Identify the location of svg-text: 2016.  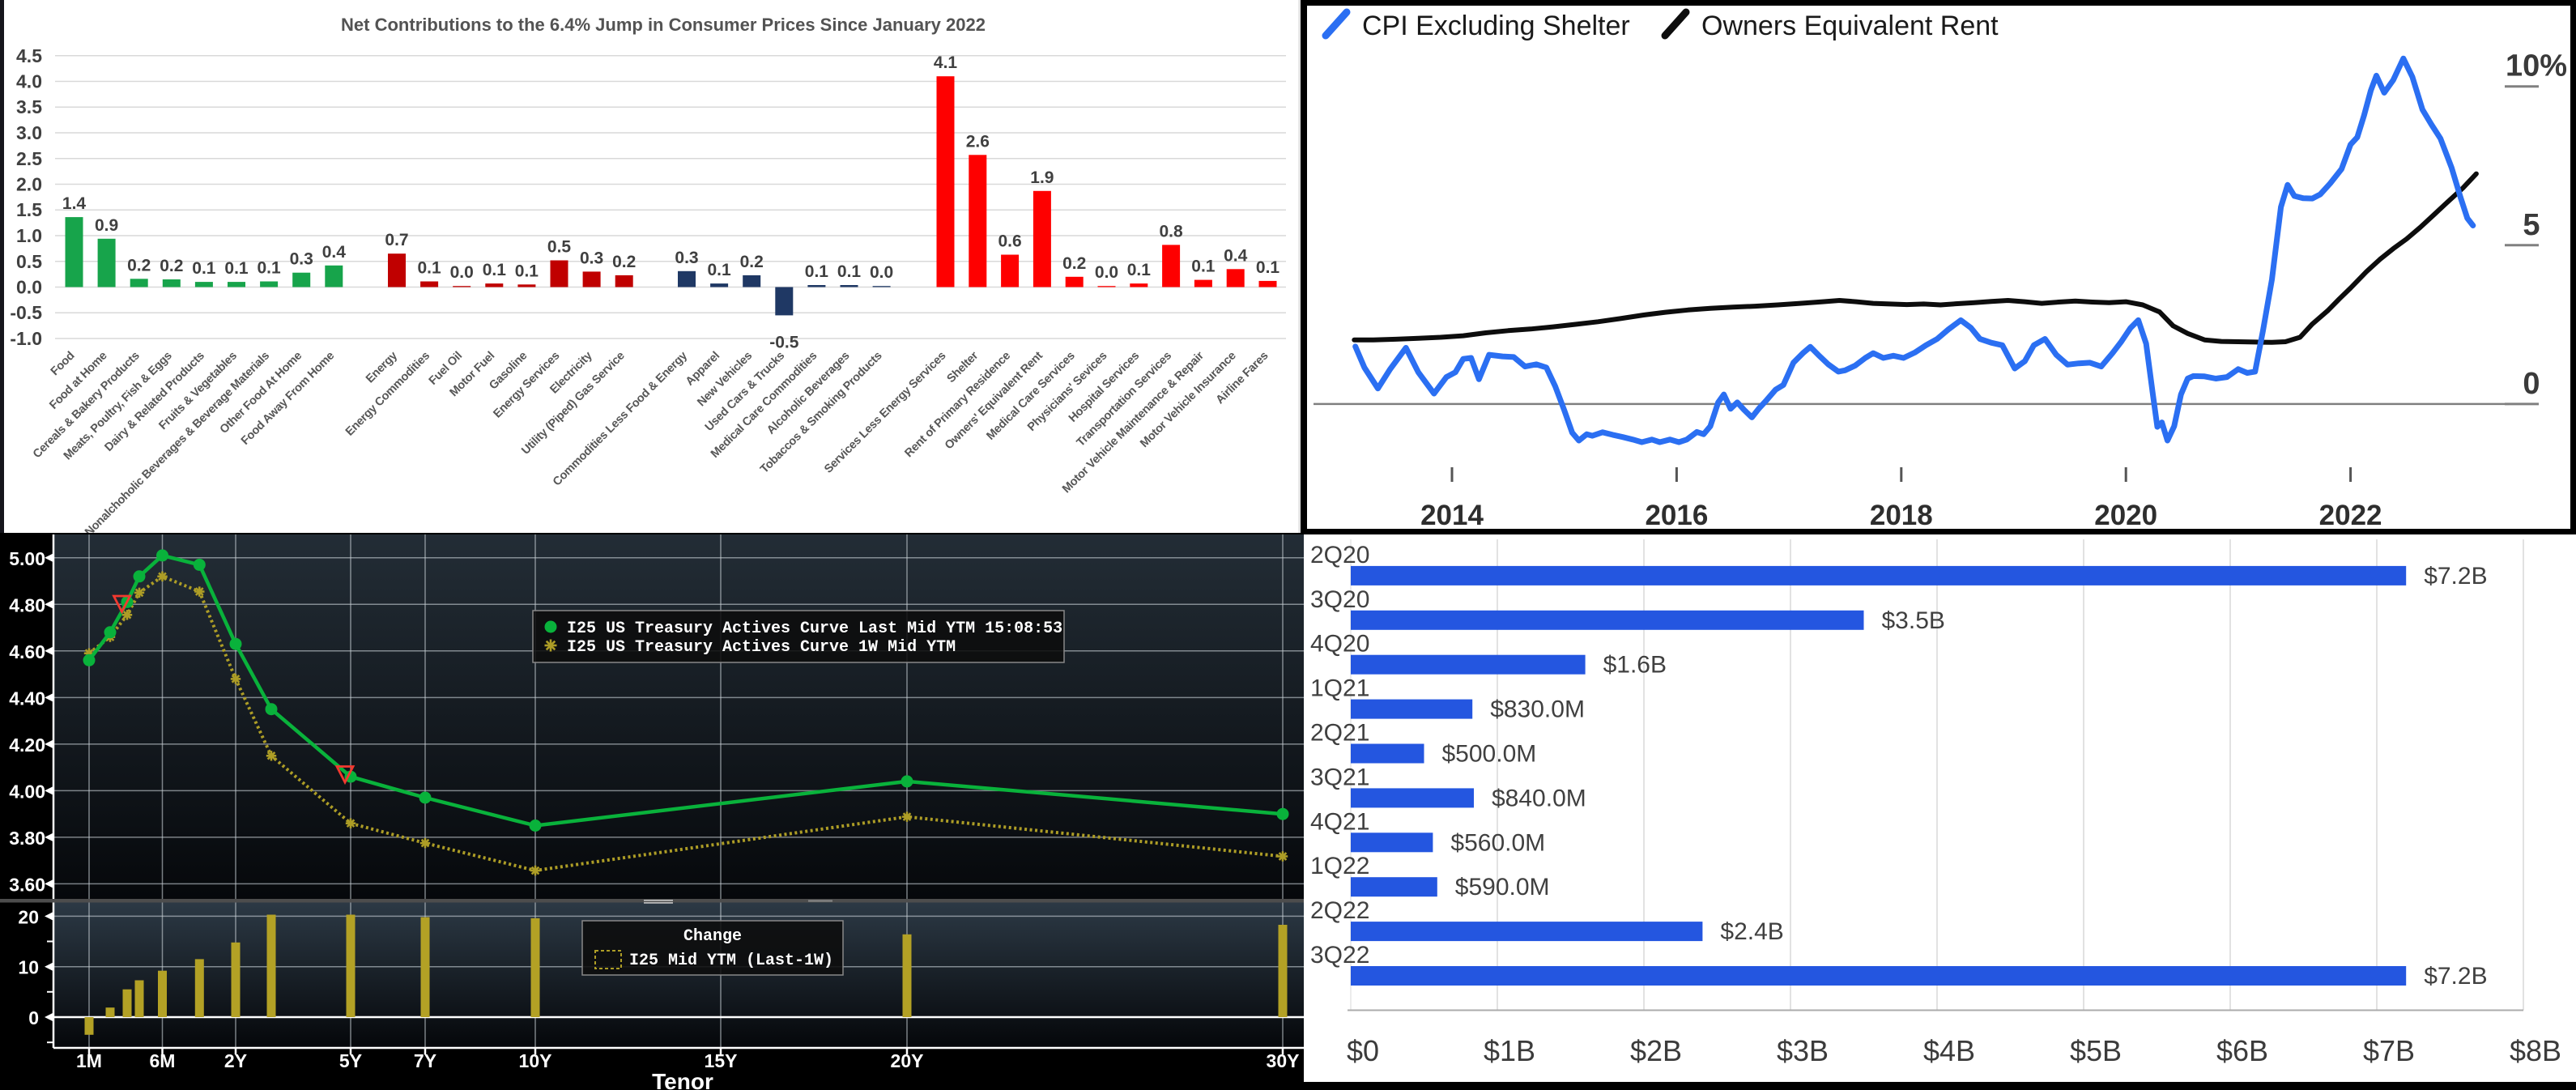
(1676, 515).